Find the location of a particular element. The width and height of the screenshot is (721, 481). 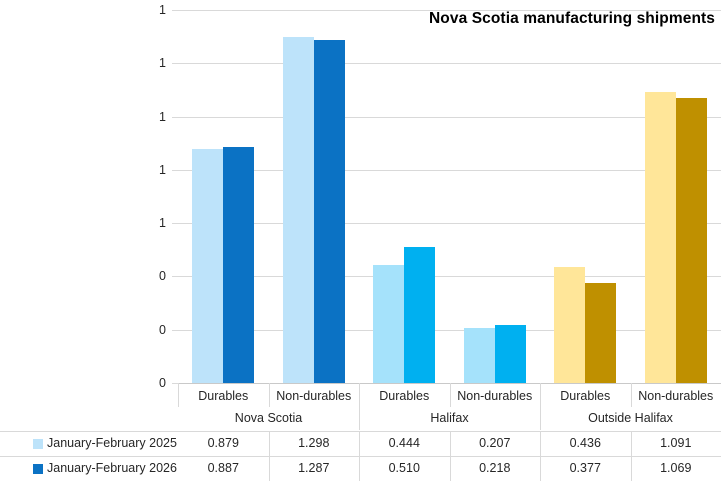

table-cell: 0.436 is located at coordinates (585, 443).